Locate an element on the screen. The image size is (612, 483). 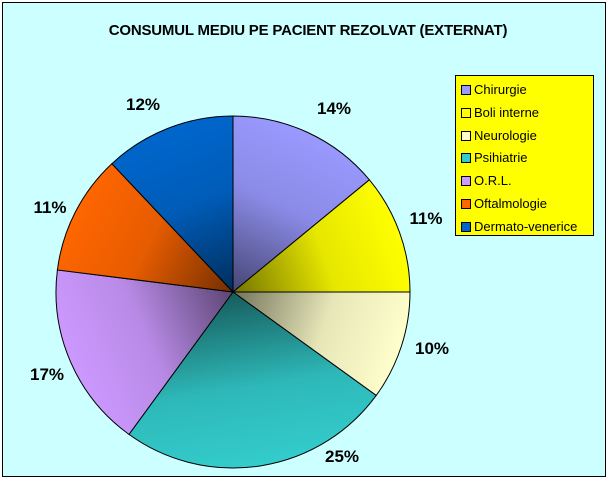
legend-item: Oftalmologie is located at coordinates (524, 204).